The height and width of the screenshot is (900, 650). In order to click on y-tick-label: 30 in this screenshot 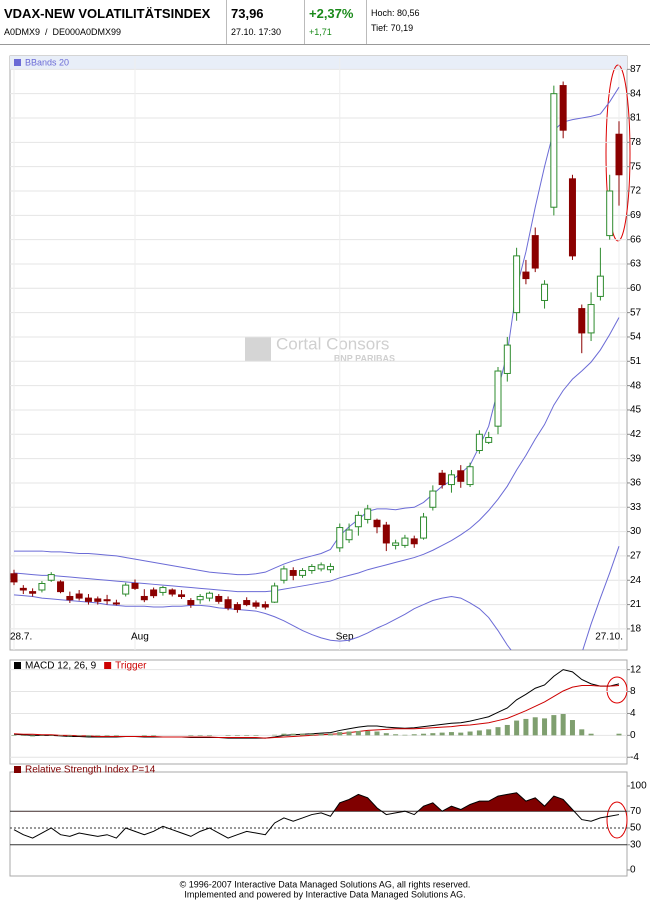, I will do `click(636, 531)`.